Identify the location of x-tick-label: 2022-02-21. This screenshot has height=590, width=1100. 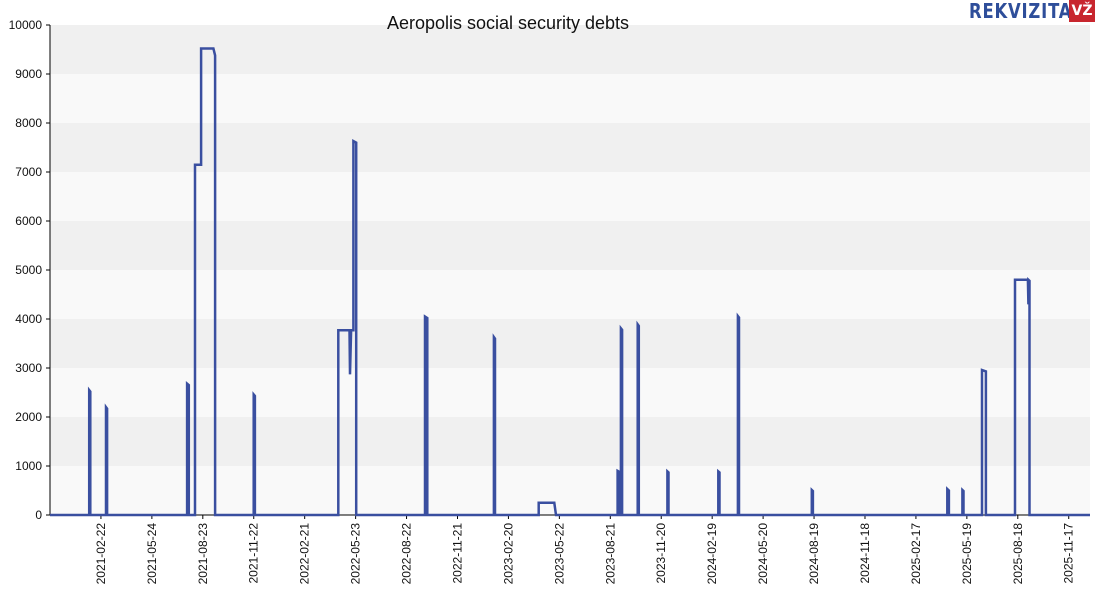
(305, 554).